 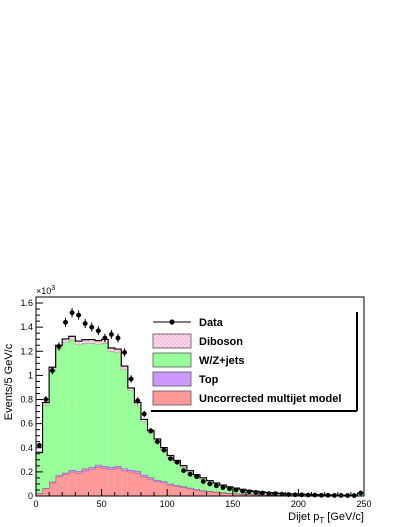 What do you see at coordinates (35, 504) in the screenshot?
I see `x-tick-label-0: 0` at bounding box center [35, 504].